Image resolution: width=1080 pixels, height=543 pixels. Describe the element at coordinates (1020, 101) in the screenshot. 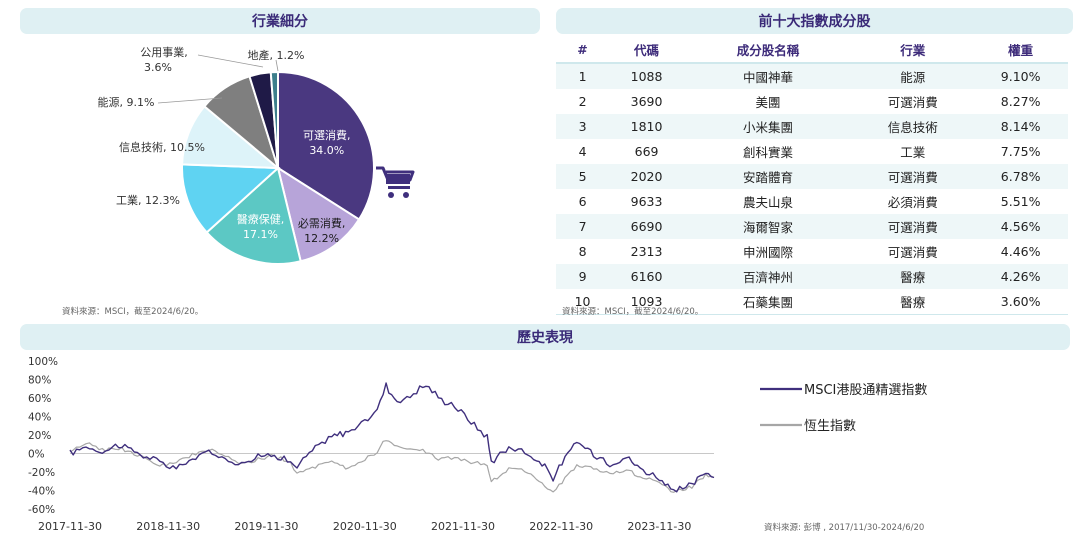

I see `table-cell: 8.27%` at that location.